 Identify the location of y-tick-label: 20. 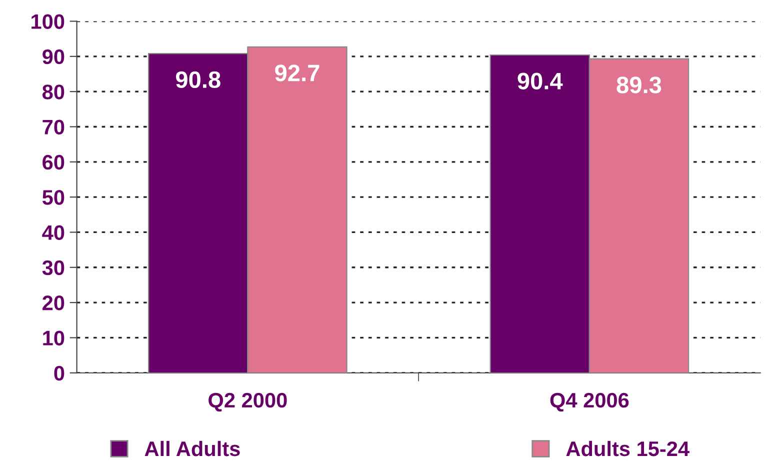
(53, 303).